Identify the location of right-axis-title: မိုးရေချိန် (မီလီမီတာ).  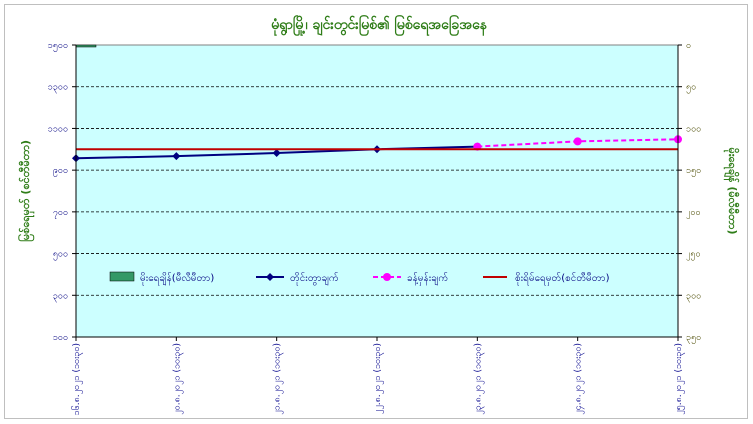
(731, 191).